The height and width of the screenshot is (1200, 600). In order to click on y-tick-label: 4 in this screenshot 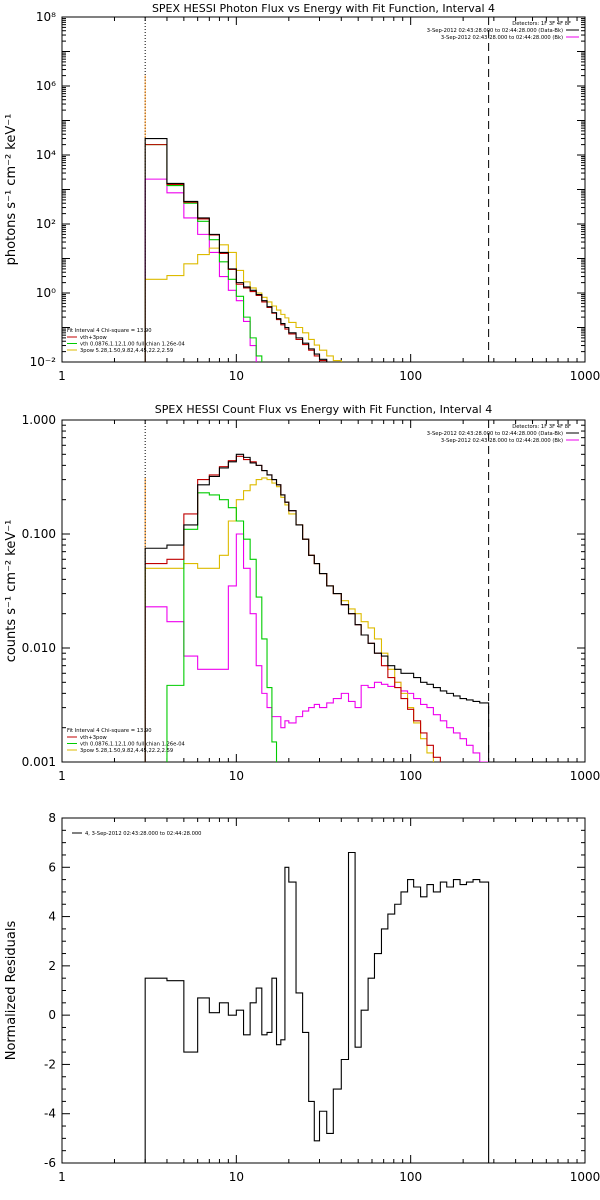, I will do `click(52, 917)`.